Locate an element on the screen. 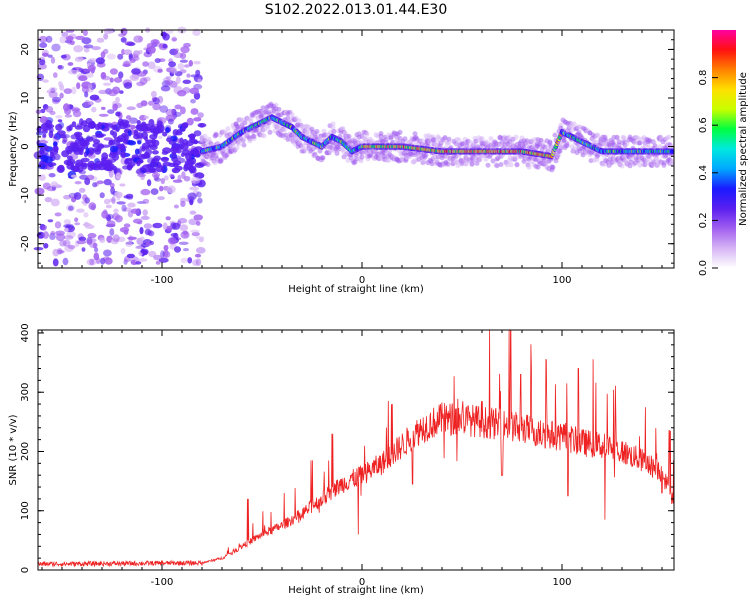  colorbar-ticks: 0.0 0.2 0.4 0.6 0.8 is located at coordinates (708, 173).